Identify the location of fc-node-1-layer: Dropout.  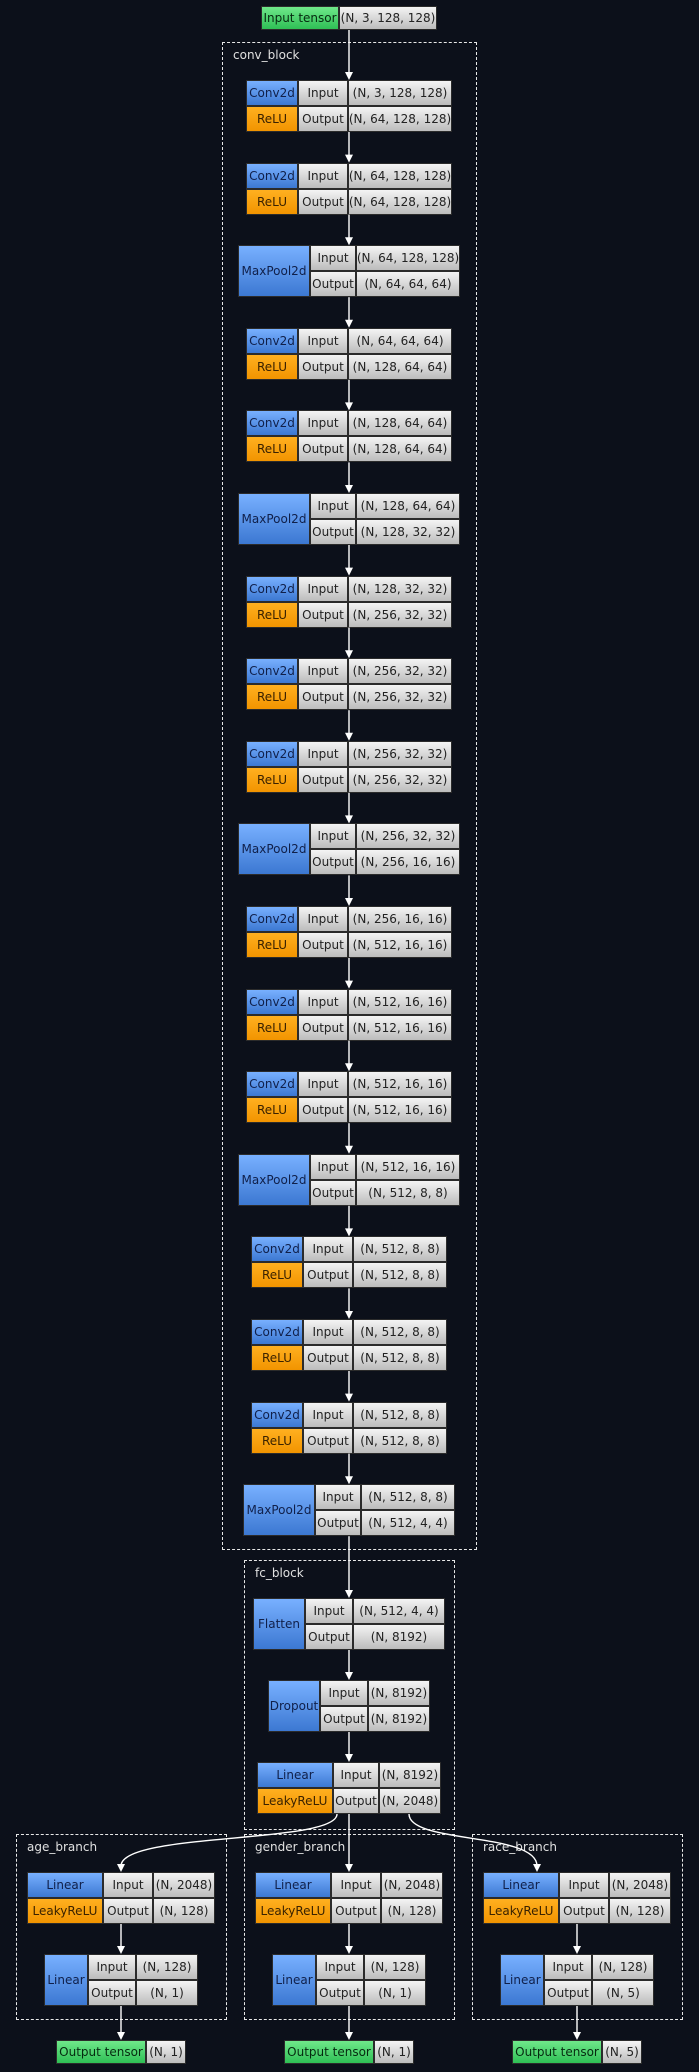
(294, 1706).